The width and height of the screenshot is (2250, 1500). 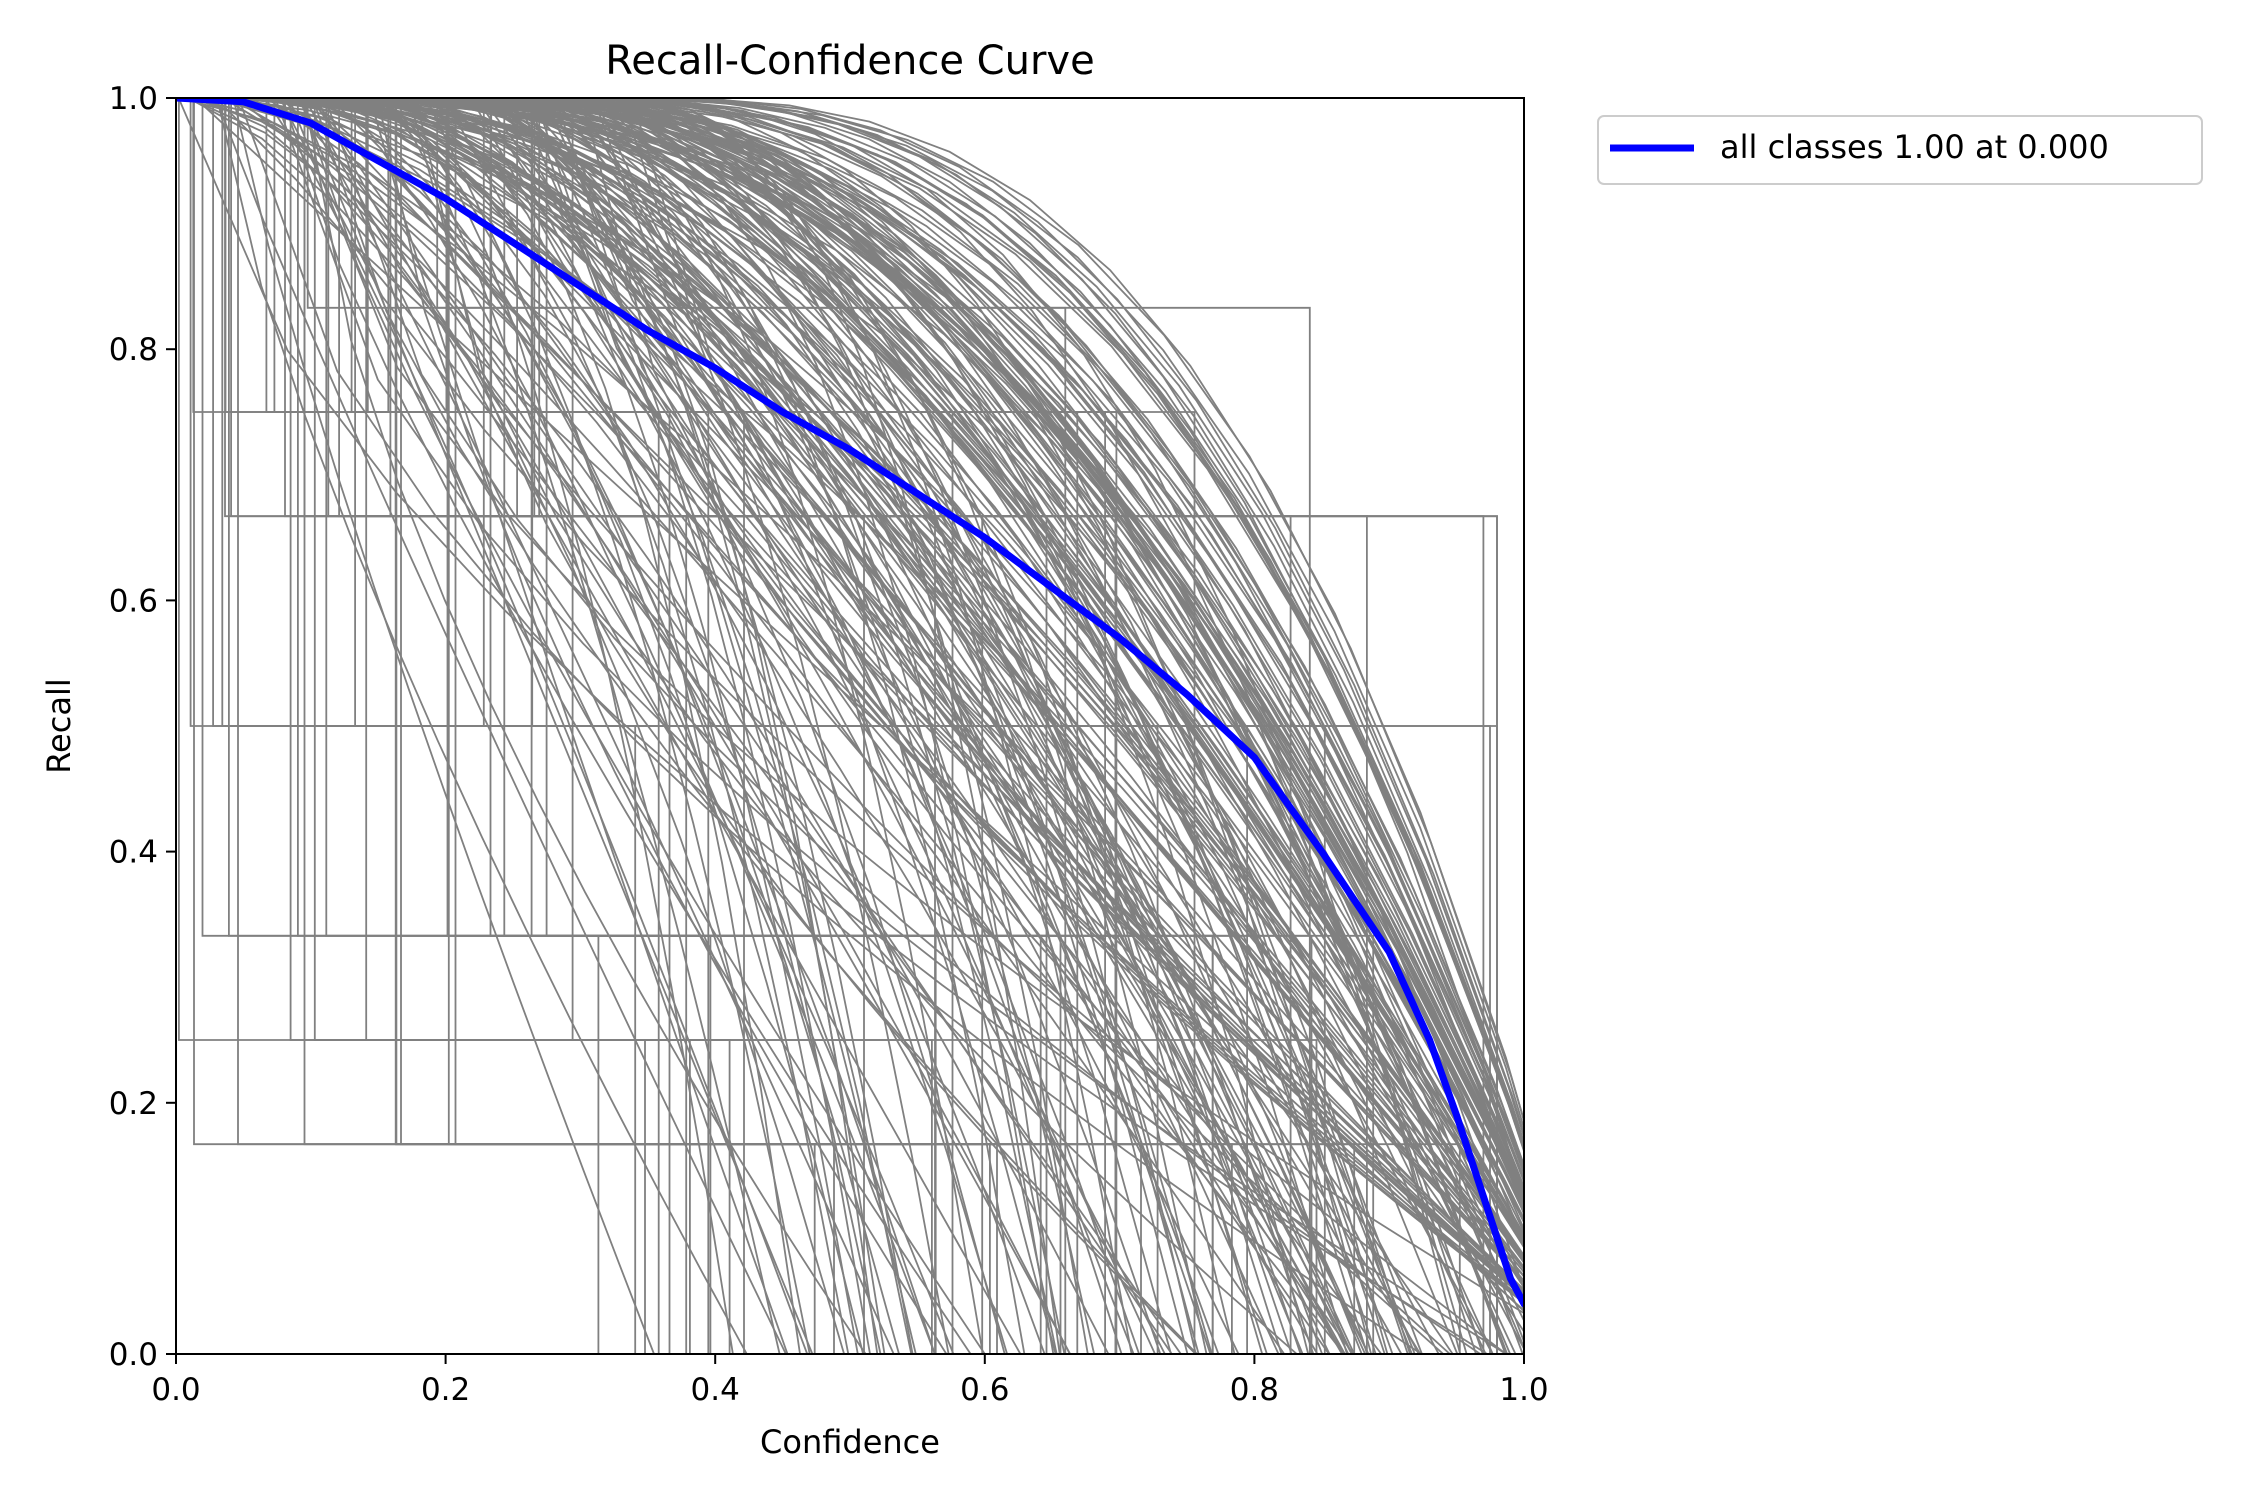 I want to click on x-axis-ticks: 0.0 0.2 0.4 0.6 0.8 1.0, so click(x=850, y=1381).